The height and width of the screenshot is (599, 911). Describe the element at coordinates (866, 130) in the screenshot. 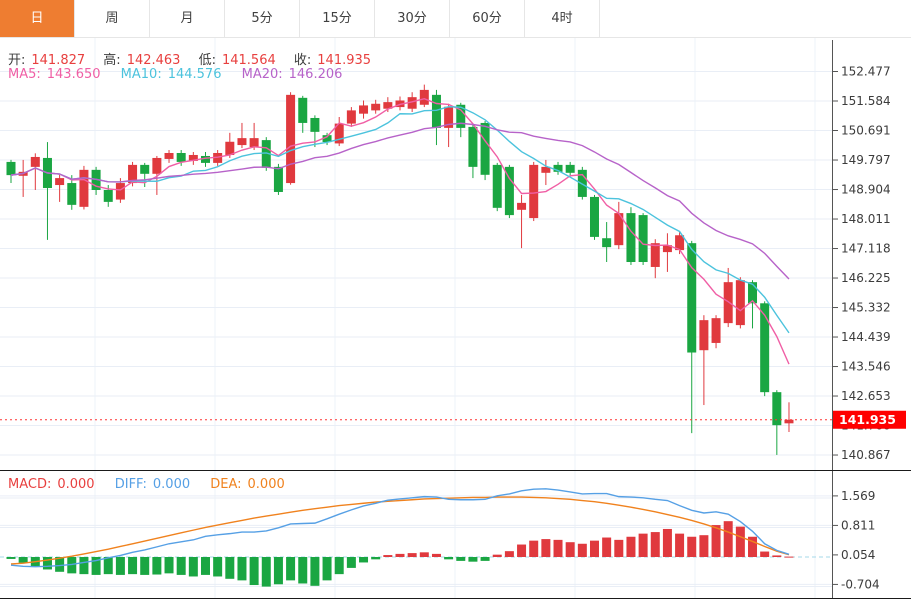

I see `svg-text: 150.691` at that location.